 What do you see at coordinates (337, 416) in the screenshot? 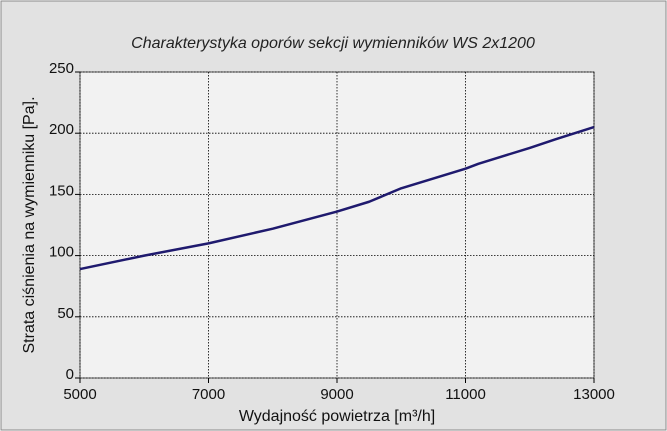
I see `x-axis-label: Wydajność powietrza [m³/h]` at bounding box center [337, 416].